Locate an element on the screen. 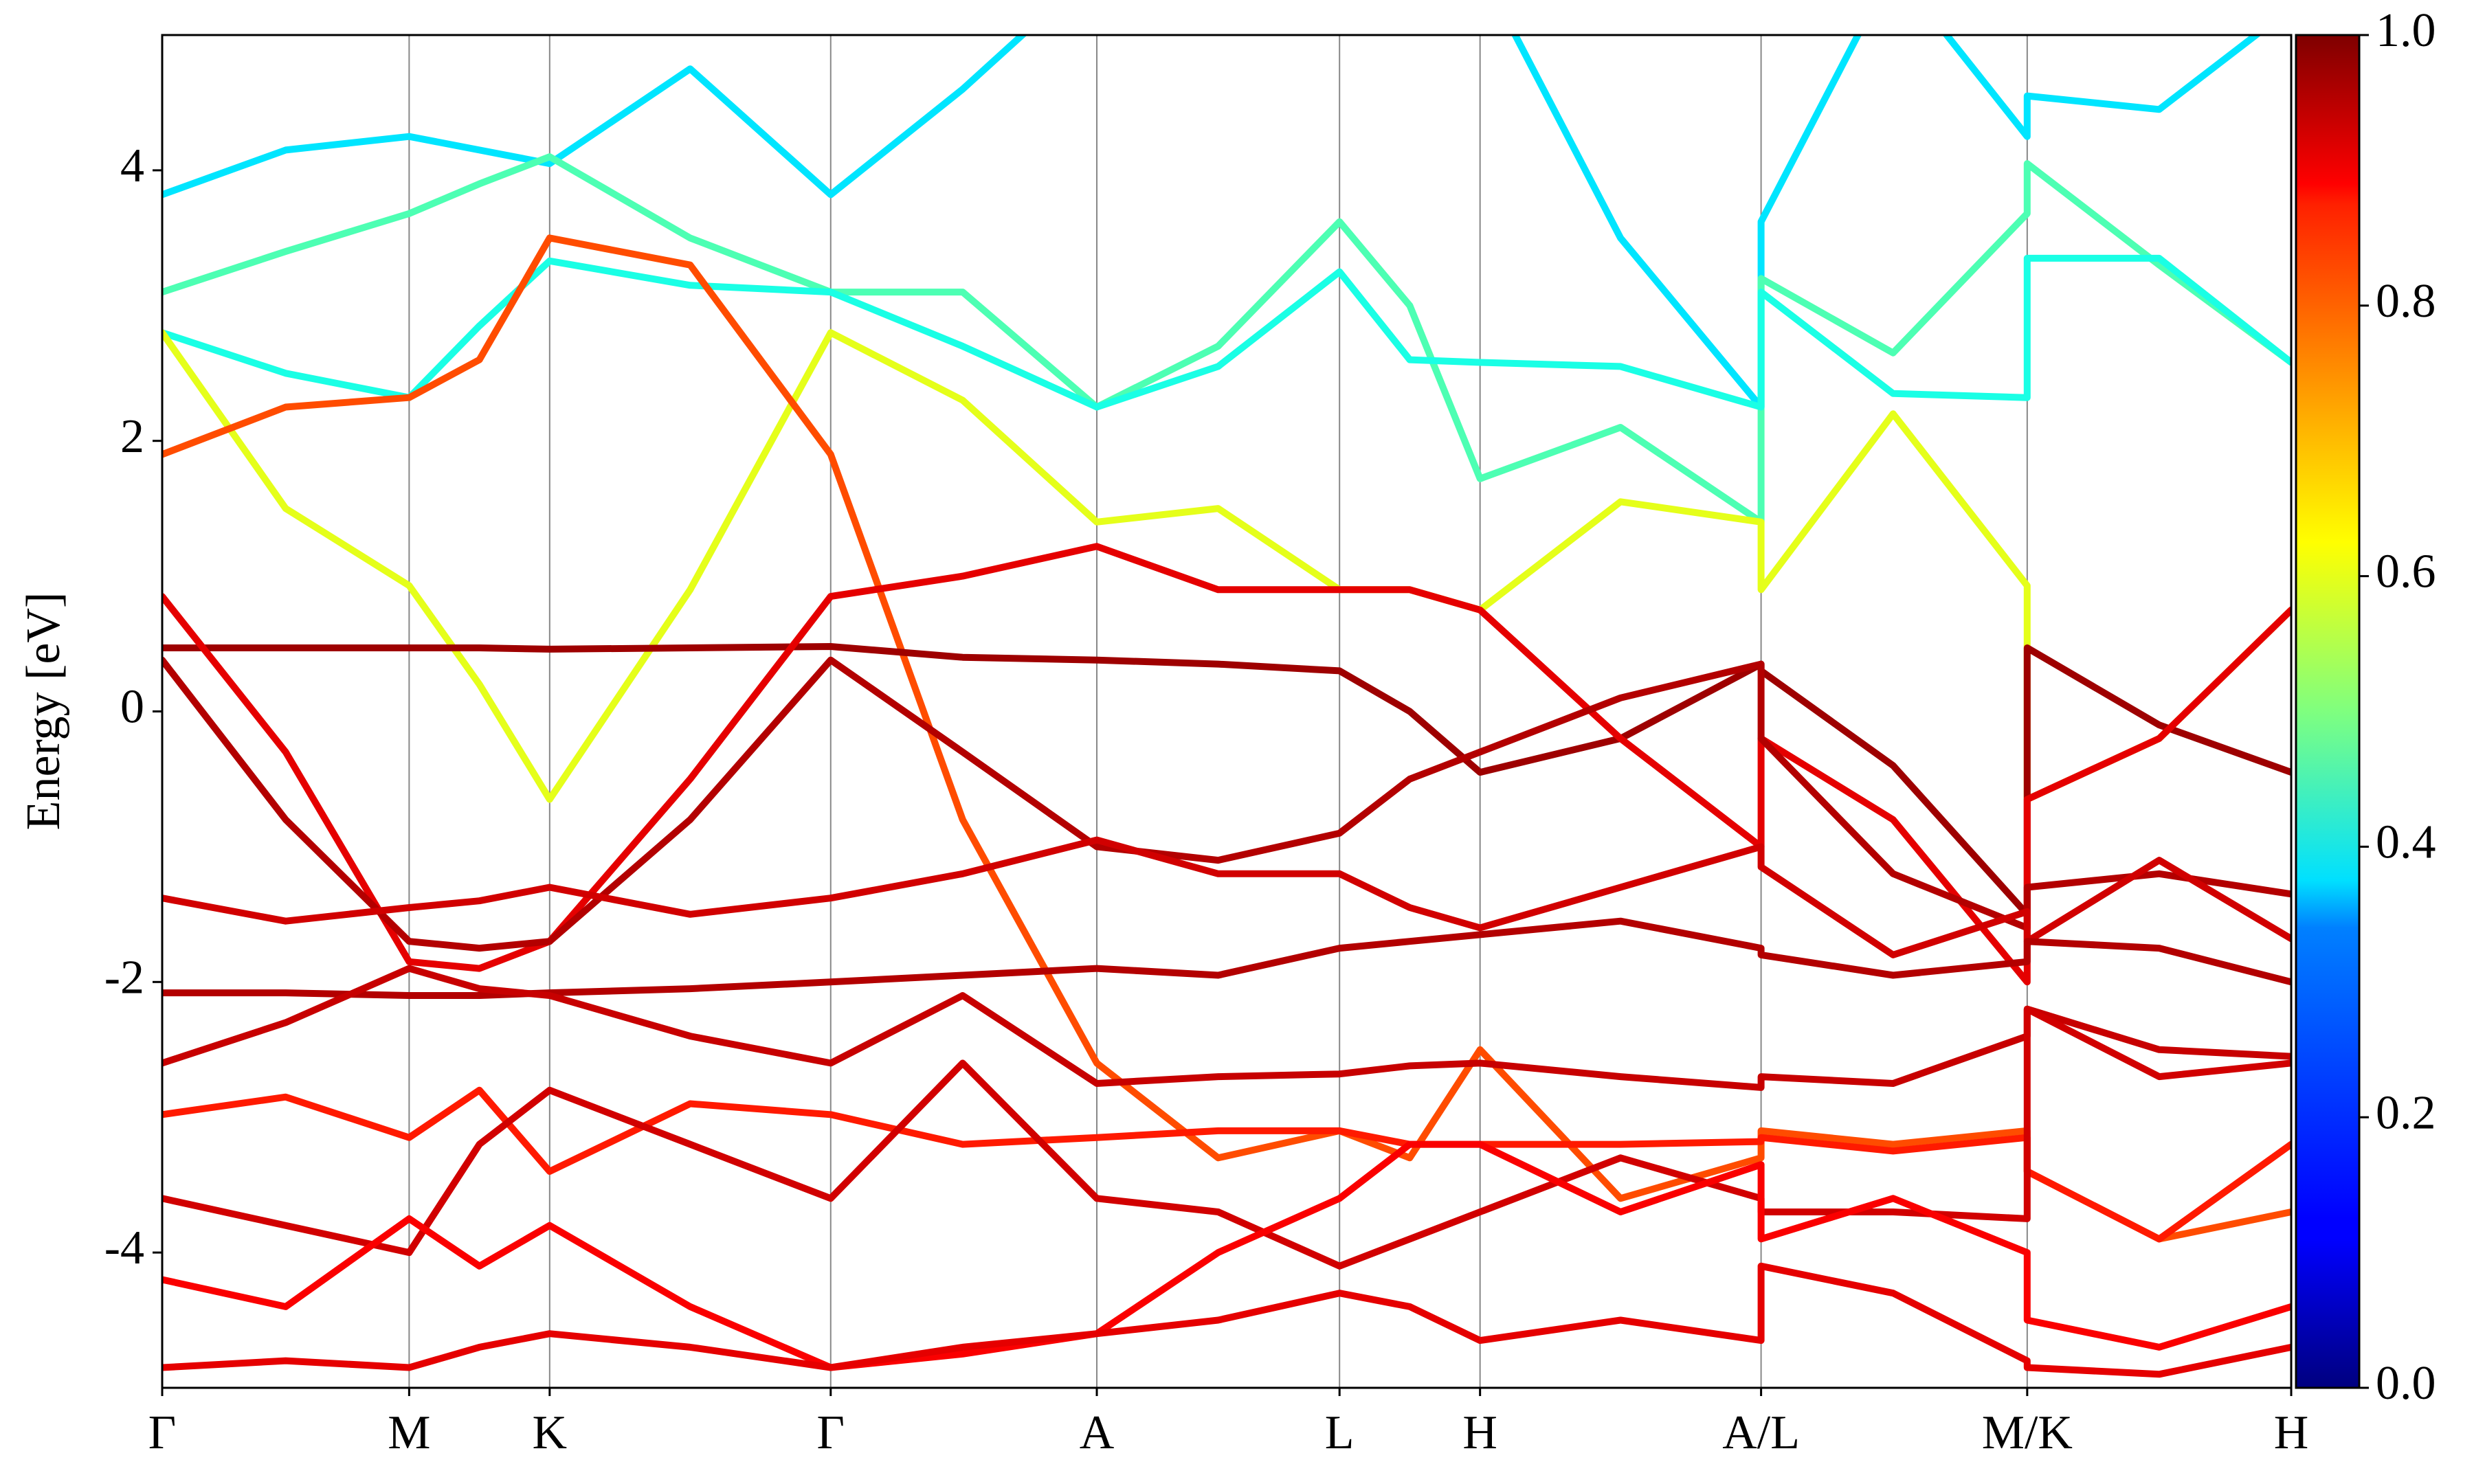 The height and width of the screenshot is (1484, 2474). y-tick-label: -4 is located at coordinates (124, 1248).